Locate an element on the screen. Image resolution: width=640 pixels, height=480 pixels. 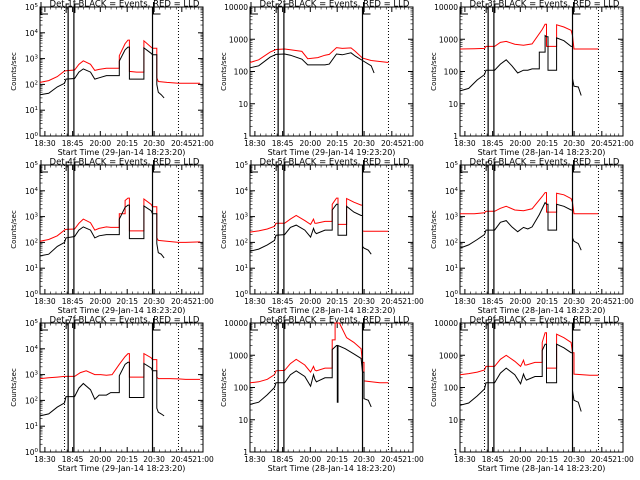
y-tick-label: 104 is located at coordinates (32, 191).